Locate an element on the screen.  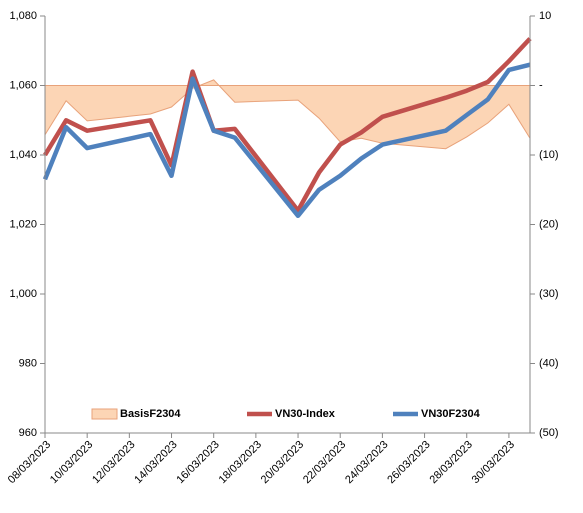
legend: BasisF2304 VN30-Index VN30F2304 is located at coordinates (286, 414).